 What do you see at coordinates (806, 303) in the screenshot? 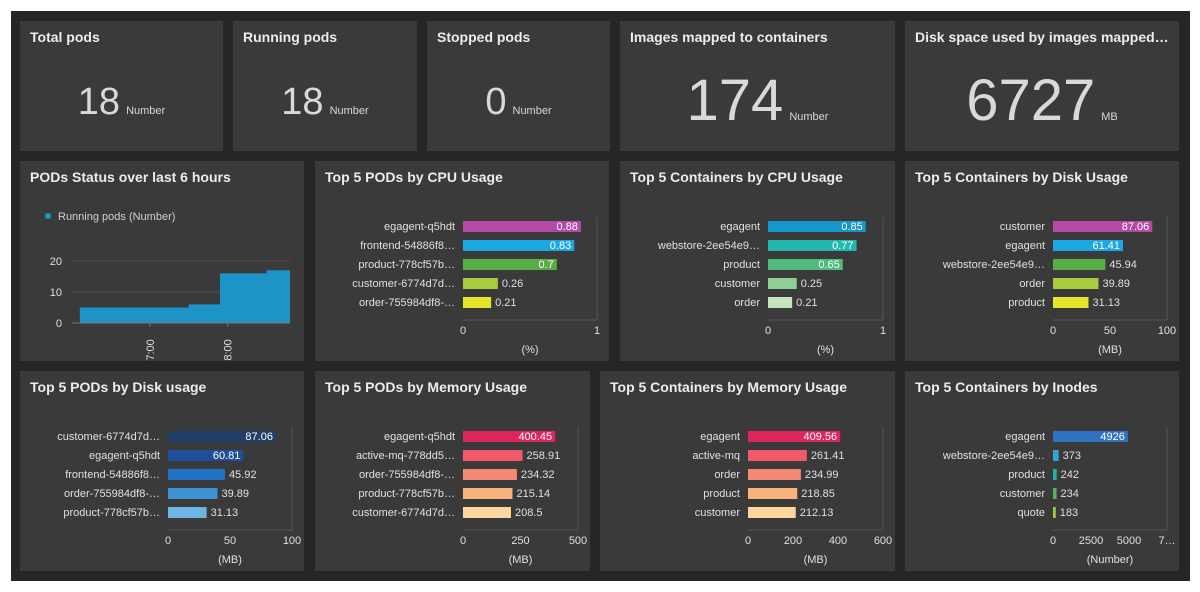
I see `bar-value-label: 0.21` at bounding box center [806, 303].